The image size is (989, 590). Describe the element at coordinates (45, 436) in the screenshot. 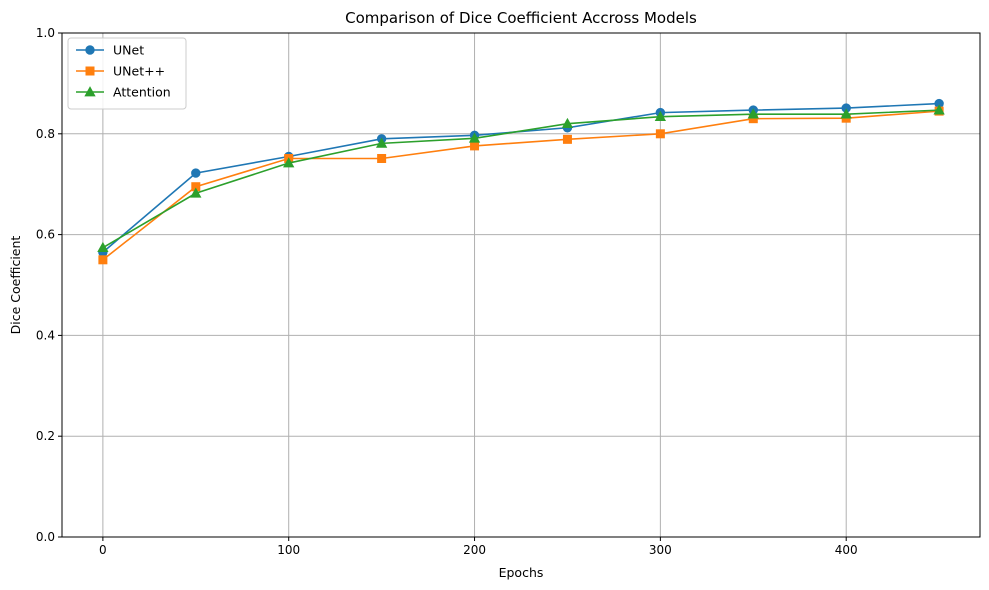

I see `y-tick-label: 0.2` at that location.